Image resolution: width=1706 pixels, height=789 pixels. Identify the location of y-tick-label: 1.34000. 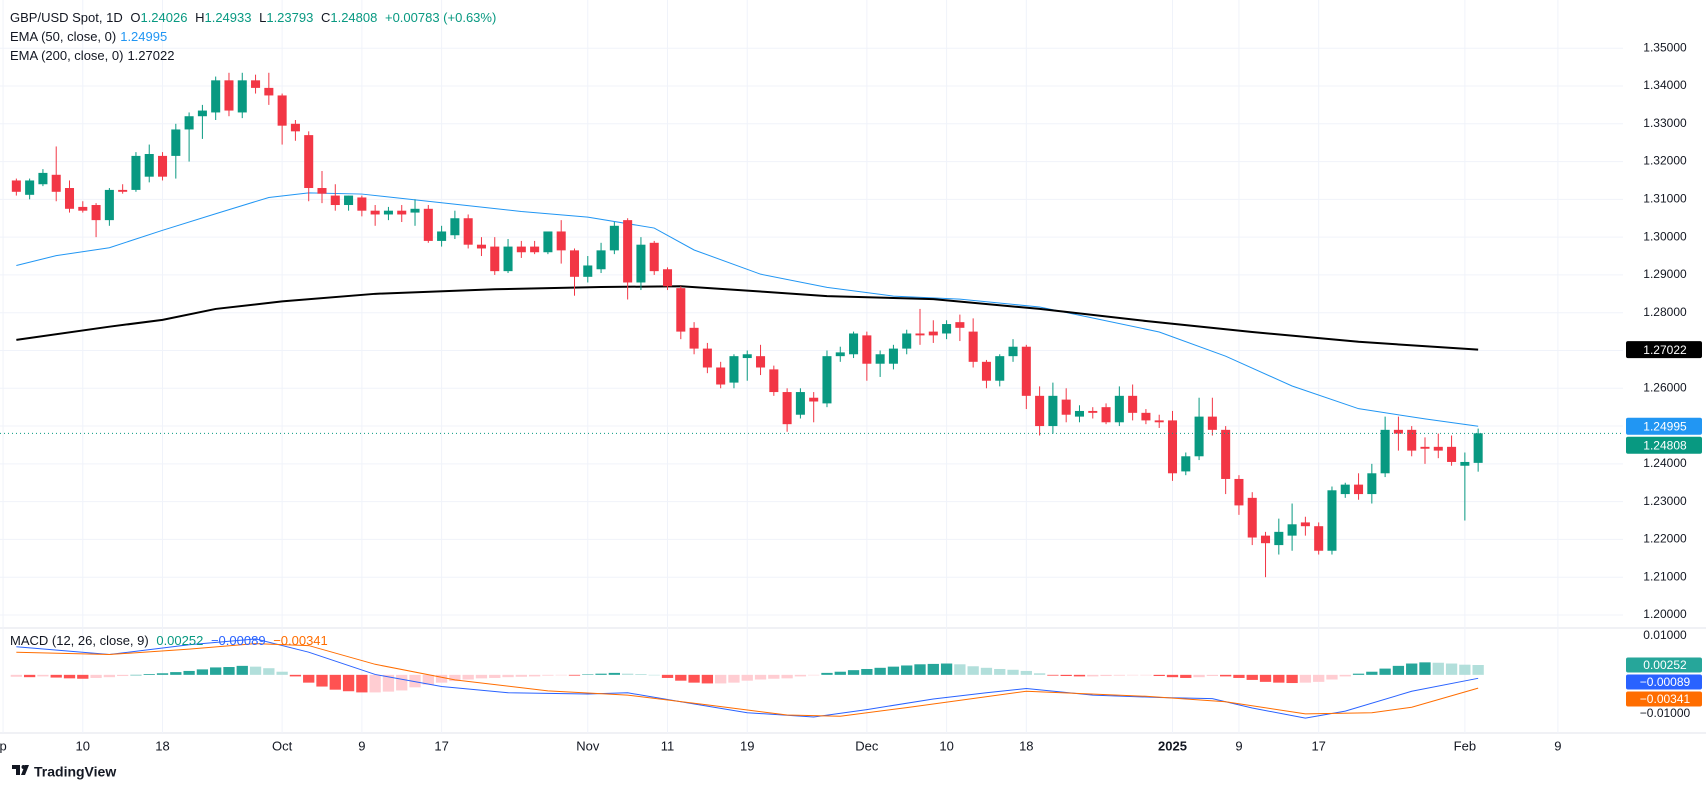
(1665, 85).